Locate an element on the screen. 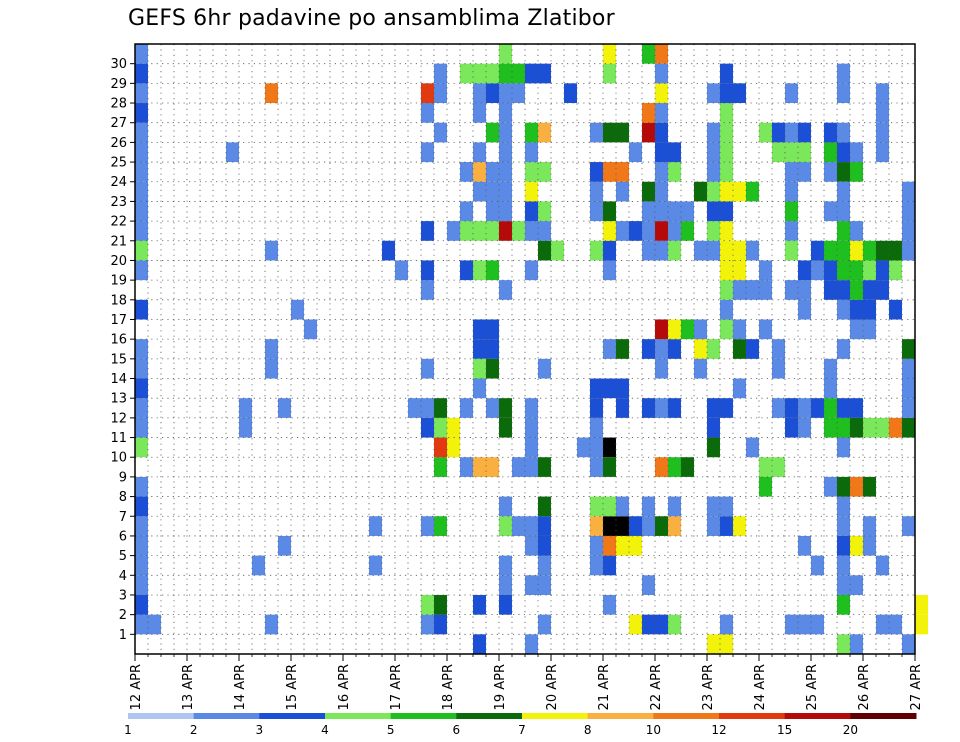 The width and height of the screenshot is (960, 742). x-tick-label: 26 APR is located at coordinates (864, 687).